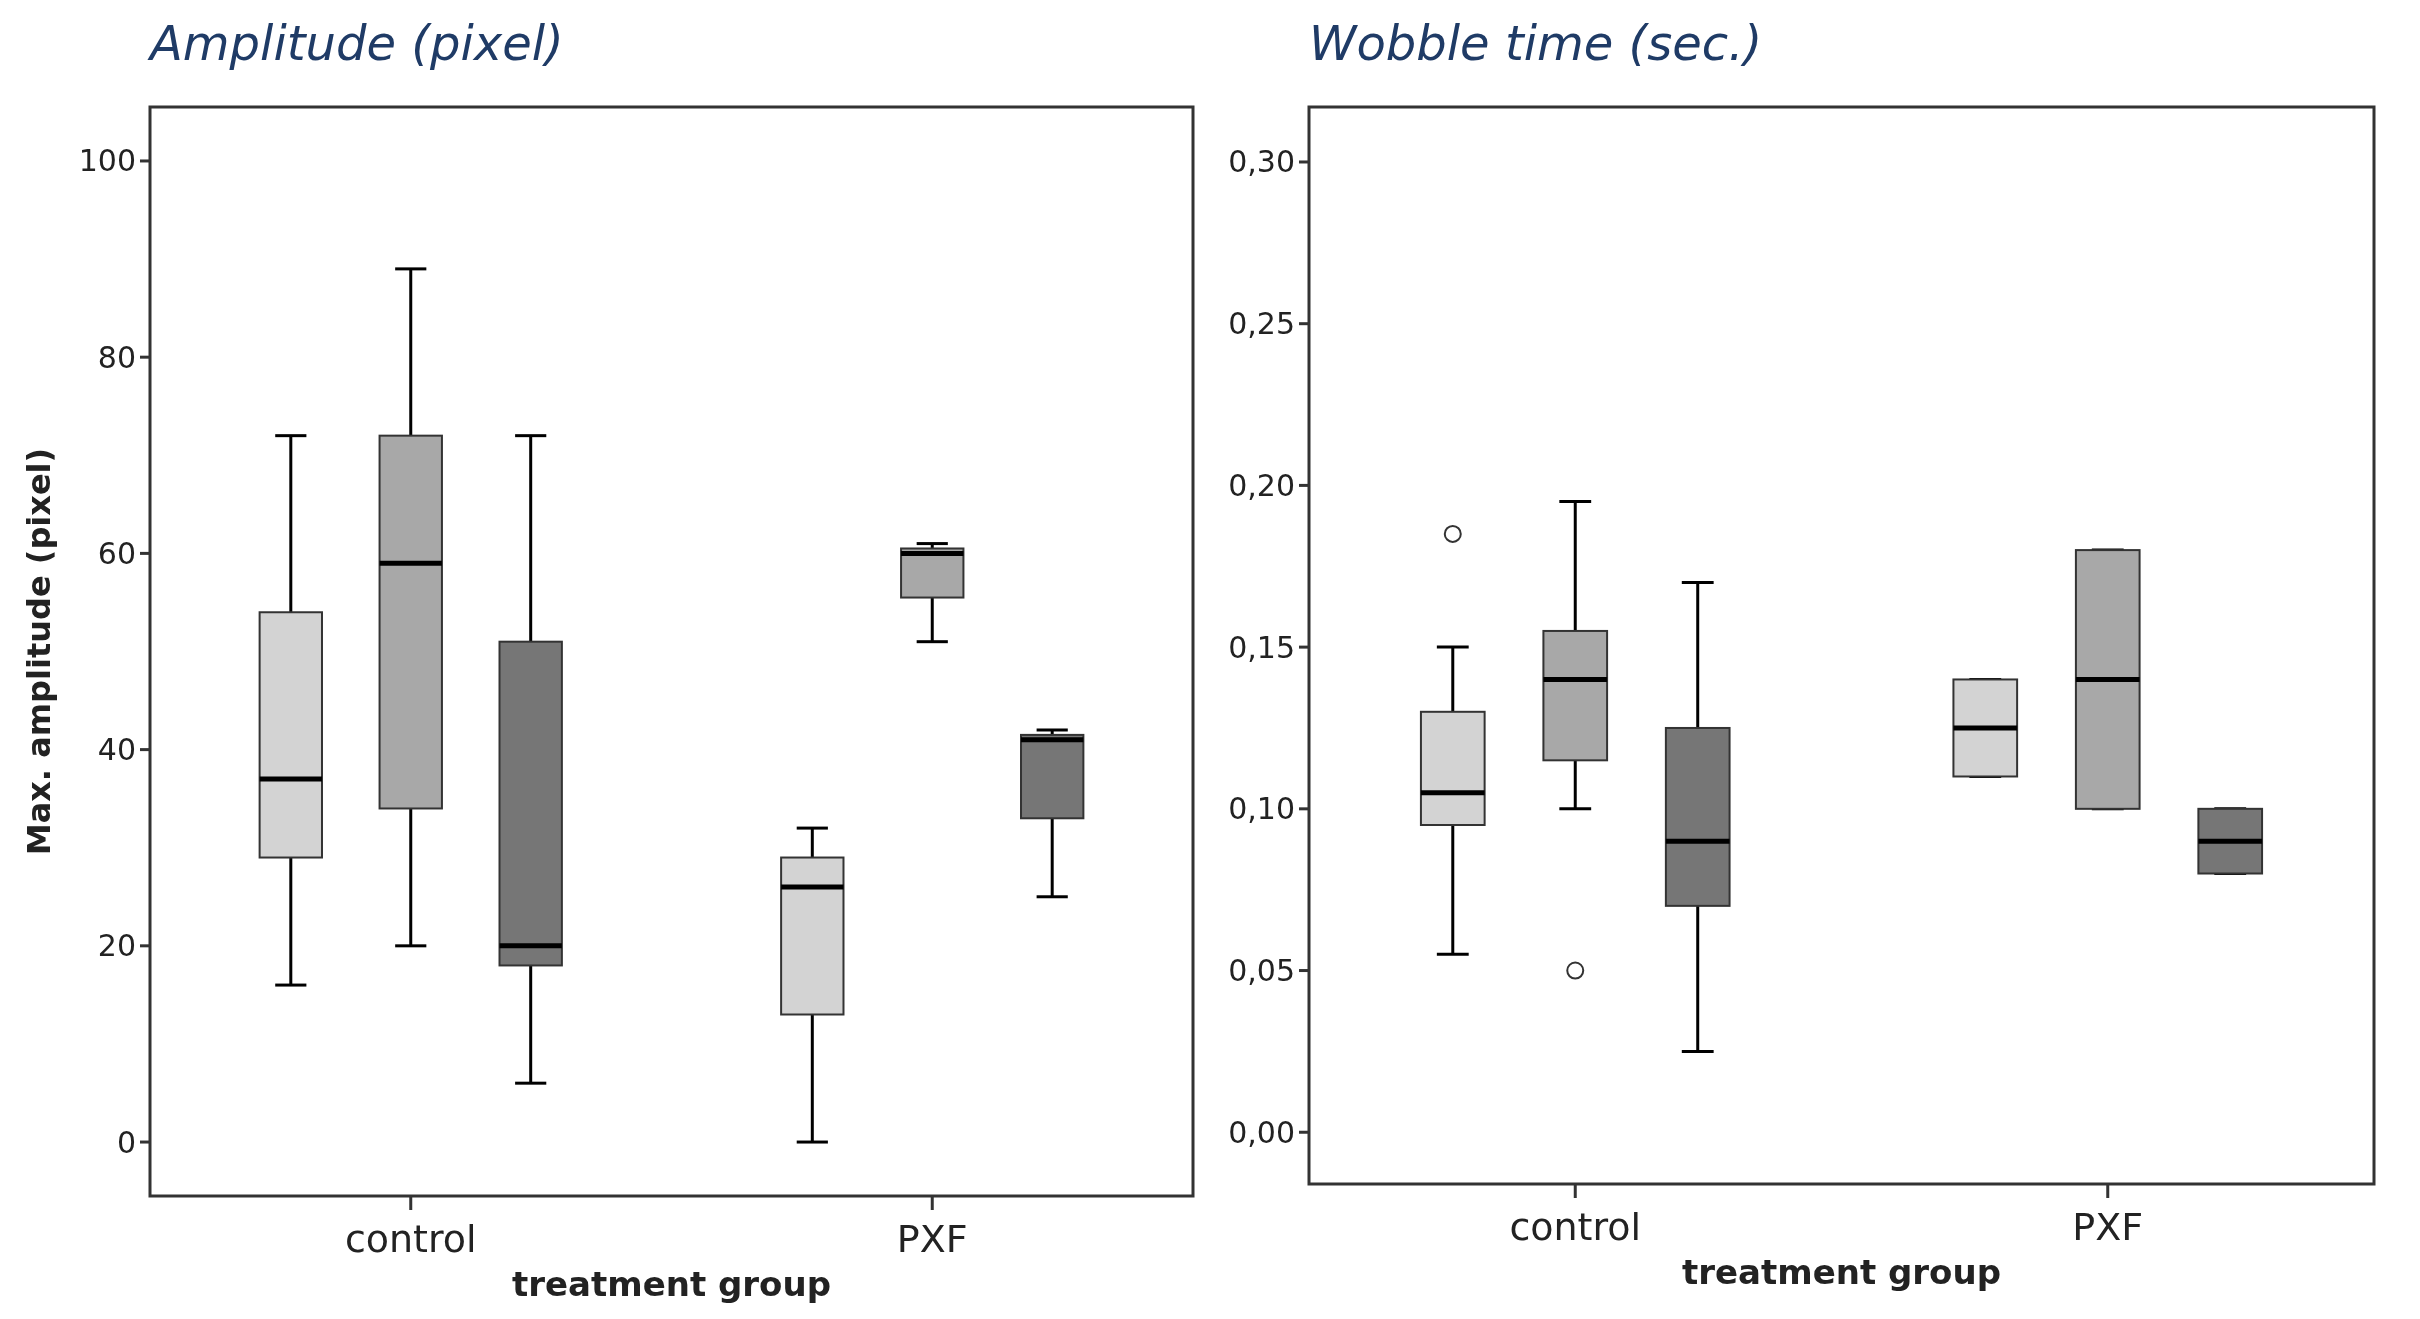 This screenshot has width=2420, height=1319. I want to click on y-tick-label: 0,05, so click(1261, 971).